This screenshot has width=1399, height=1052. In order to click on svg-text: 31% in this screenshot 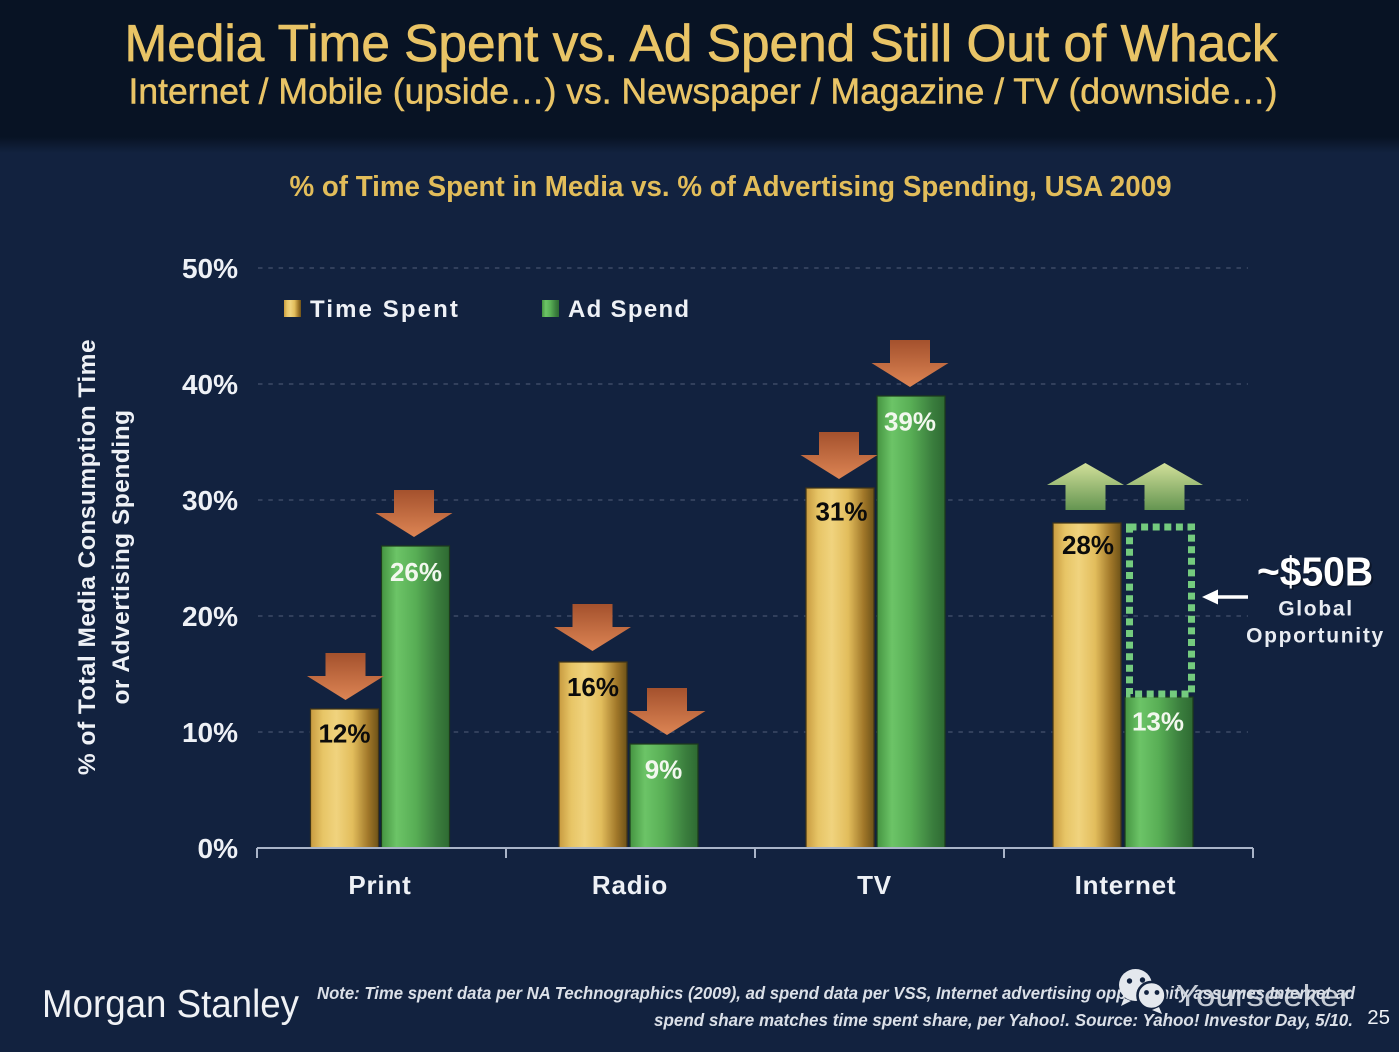, I will do `click(841, 512)`.